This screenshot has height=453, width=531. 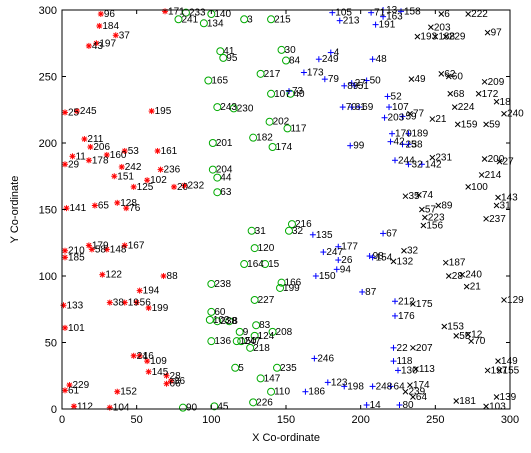 What do you see at coordinates (149, 356) in the screenshot?
I see `point-label: 16` at bounding box center [149, 356].